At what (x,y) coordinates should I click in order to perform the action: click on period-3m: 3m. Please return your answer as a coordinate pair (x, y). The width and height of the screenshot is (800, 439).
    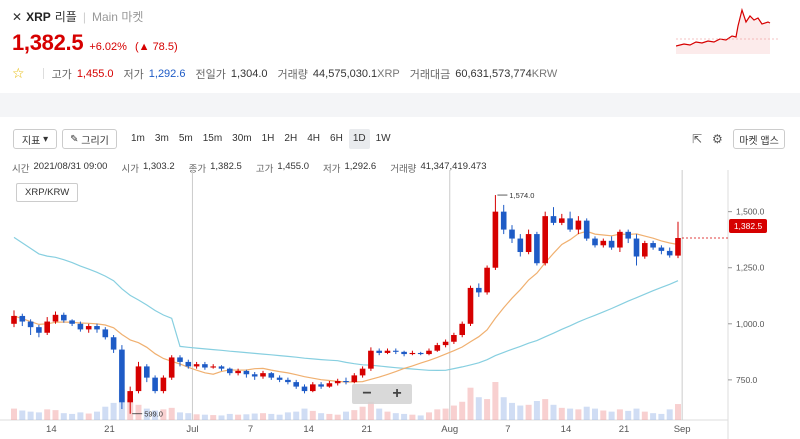
    Looking at the image, I should click on (161, 138).